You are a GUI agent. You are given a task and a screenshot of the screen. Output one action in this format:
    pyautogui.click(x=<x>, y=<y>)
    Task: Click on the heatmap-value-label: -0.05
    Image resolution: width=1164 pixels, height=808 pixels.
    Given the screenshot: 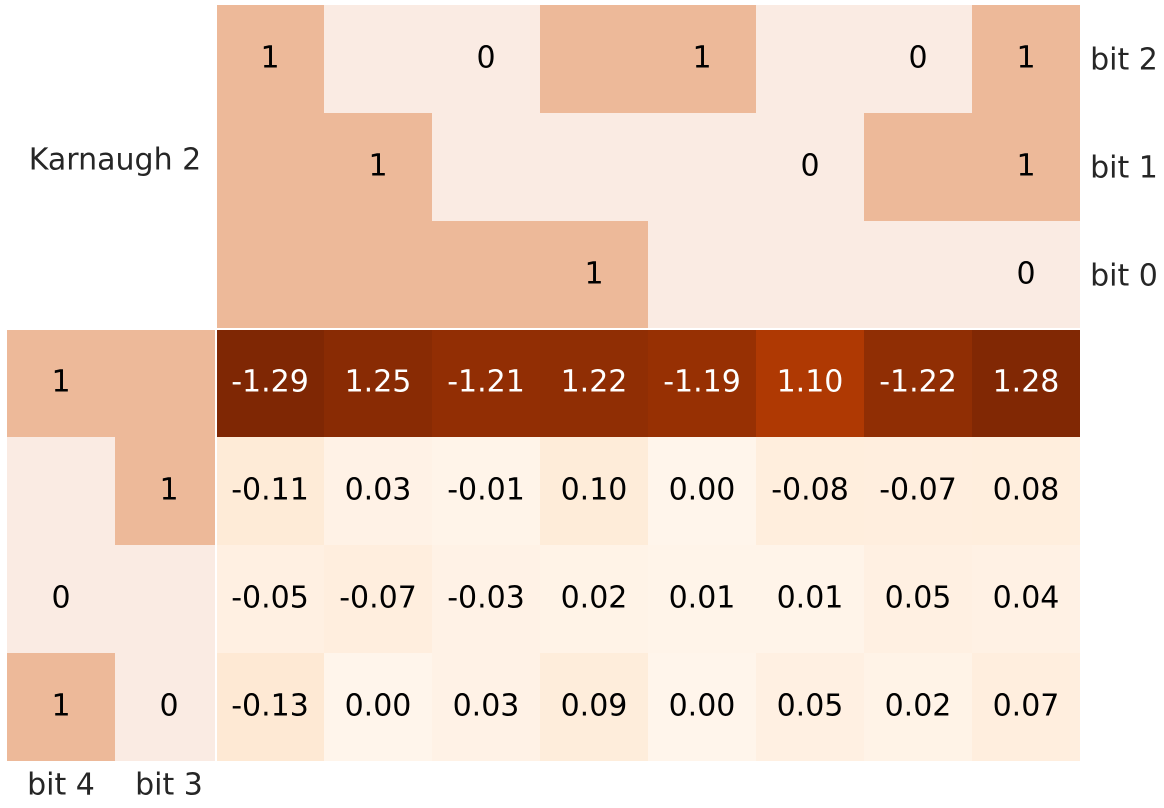 What is the action you would take?
    pyautogui.click(x=270, y=598)
    